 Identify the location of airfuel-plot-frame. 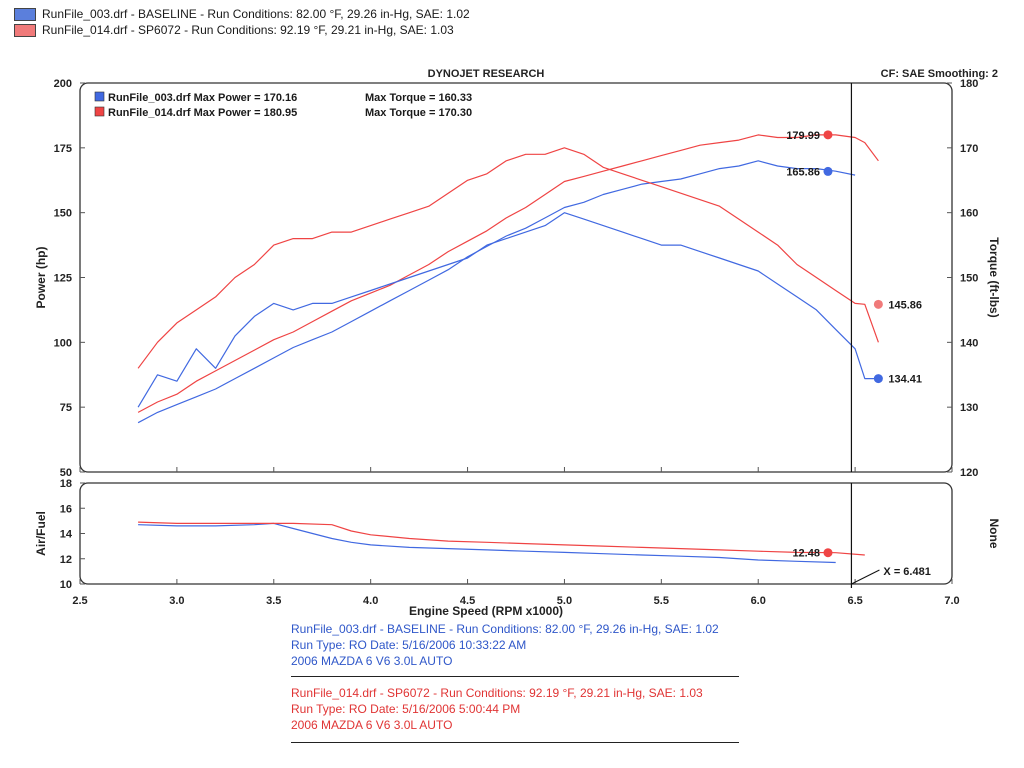
(516, 533).